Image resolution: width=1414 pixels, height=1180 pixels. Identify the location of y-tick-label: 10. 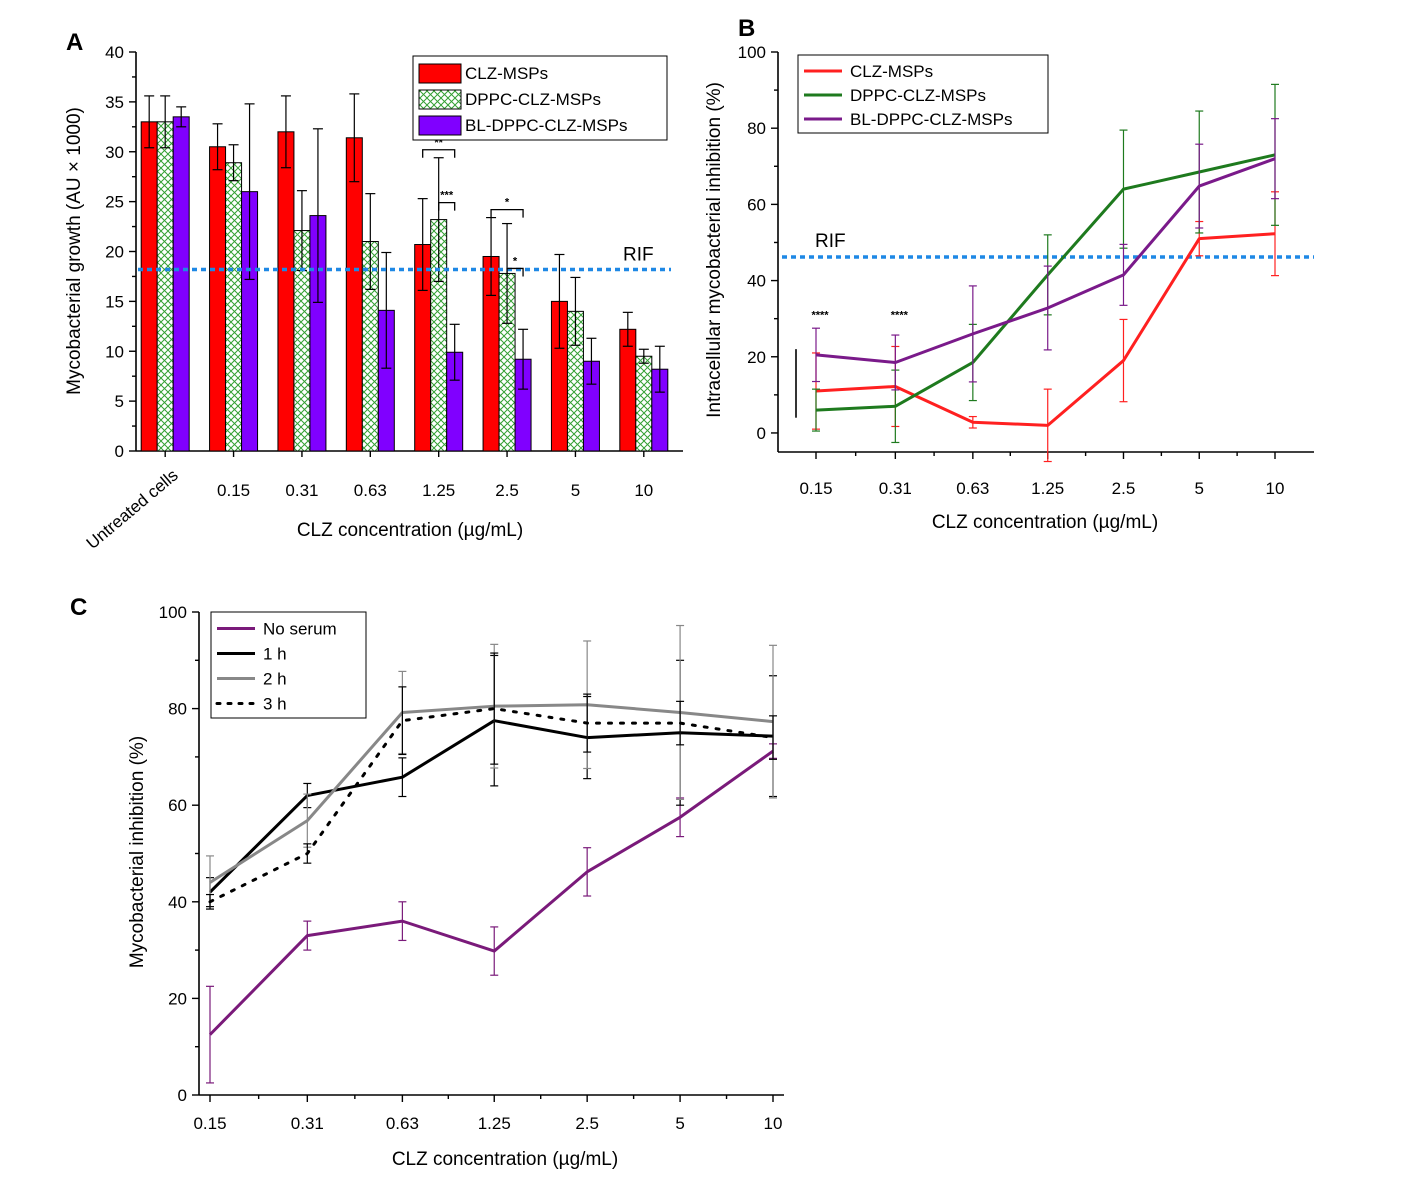
(114, 351).